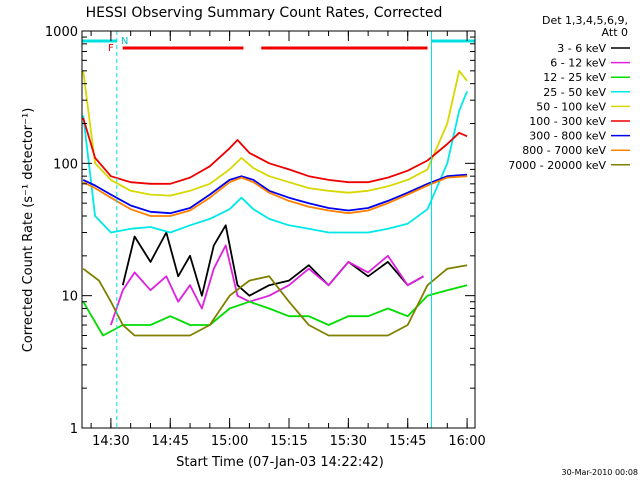 The height and width of the screenshot is (480, 640). I want to click on legend-label-4: 25 - 50 keV, so click(574, 92).